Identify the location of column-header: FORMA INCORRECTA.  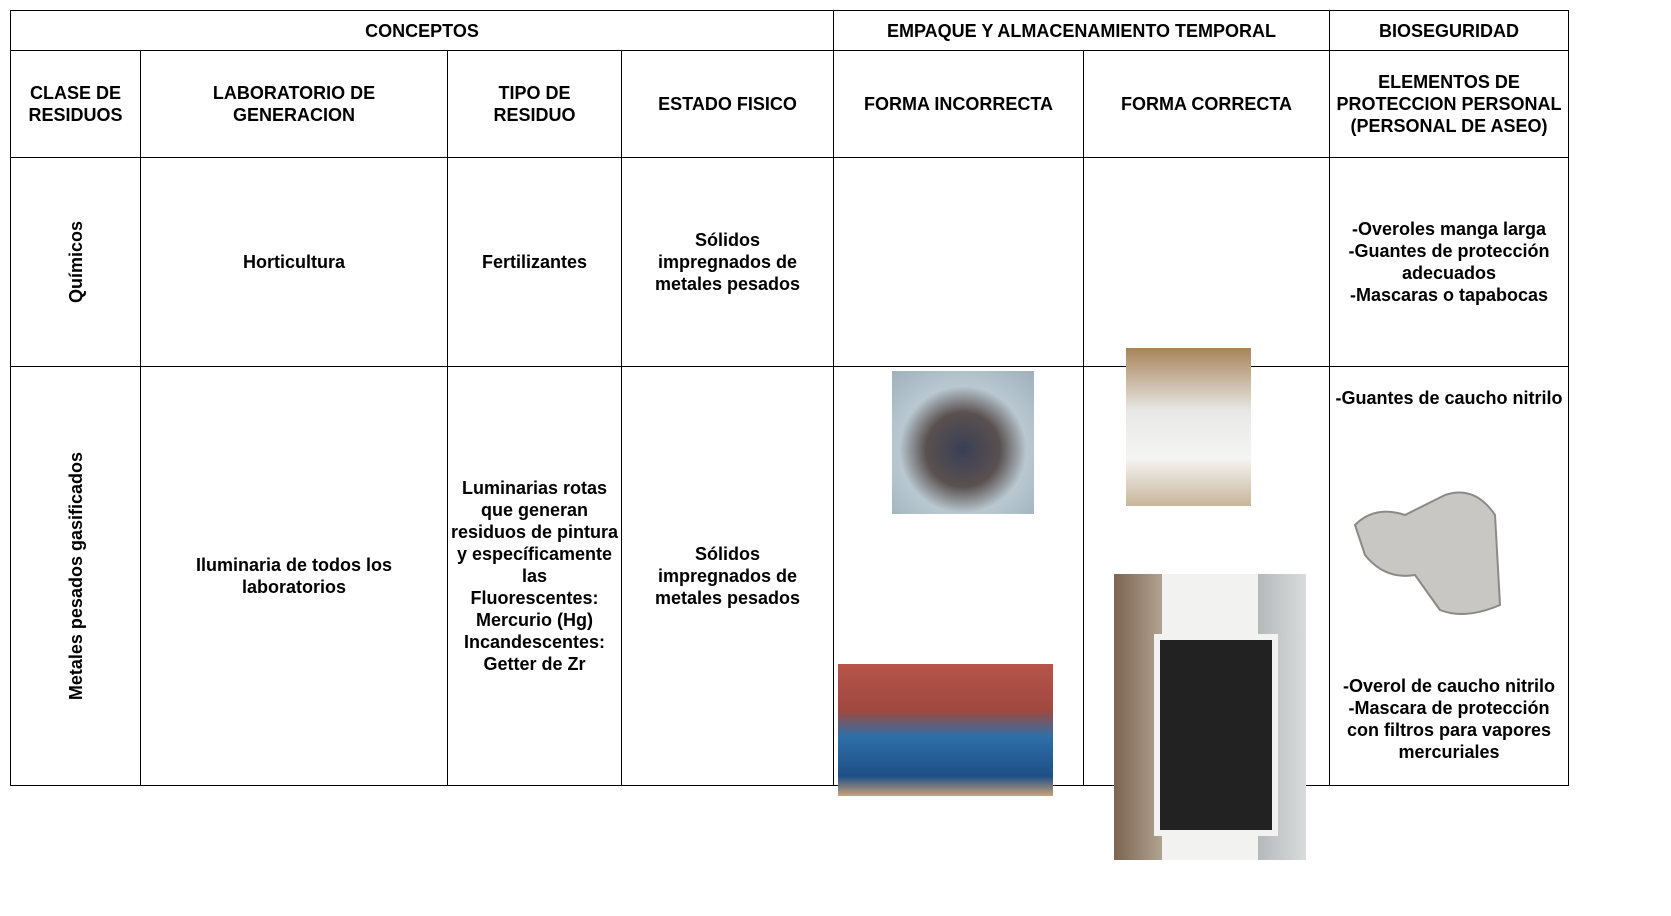
(958, 104).